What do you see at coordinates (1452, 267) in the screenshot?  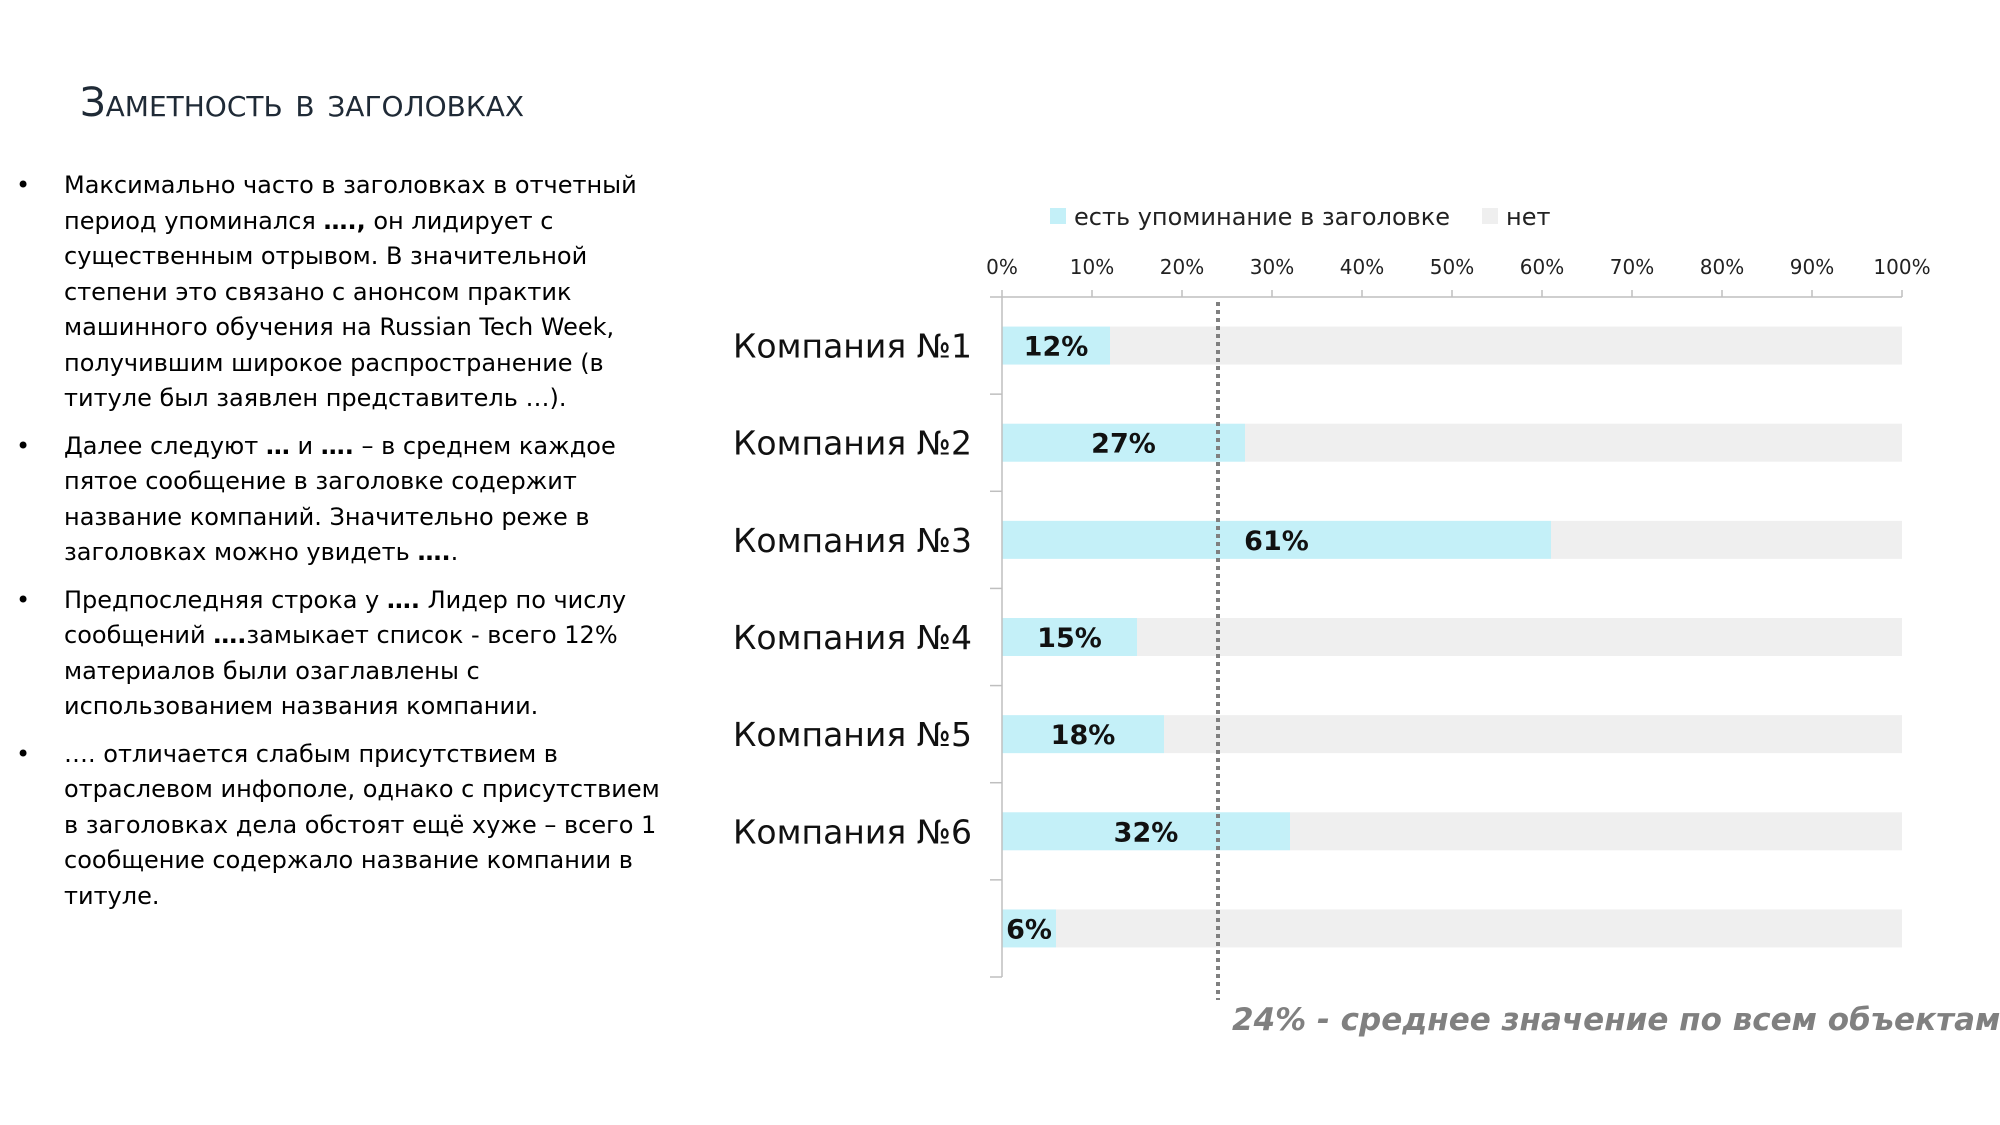 I see `x-tick-label: 50%` at bounding box center [1452, 267].